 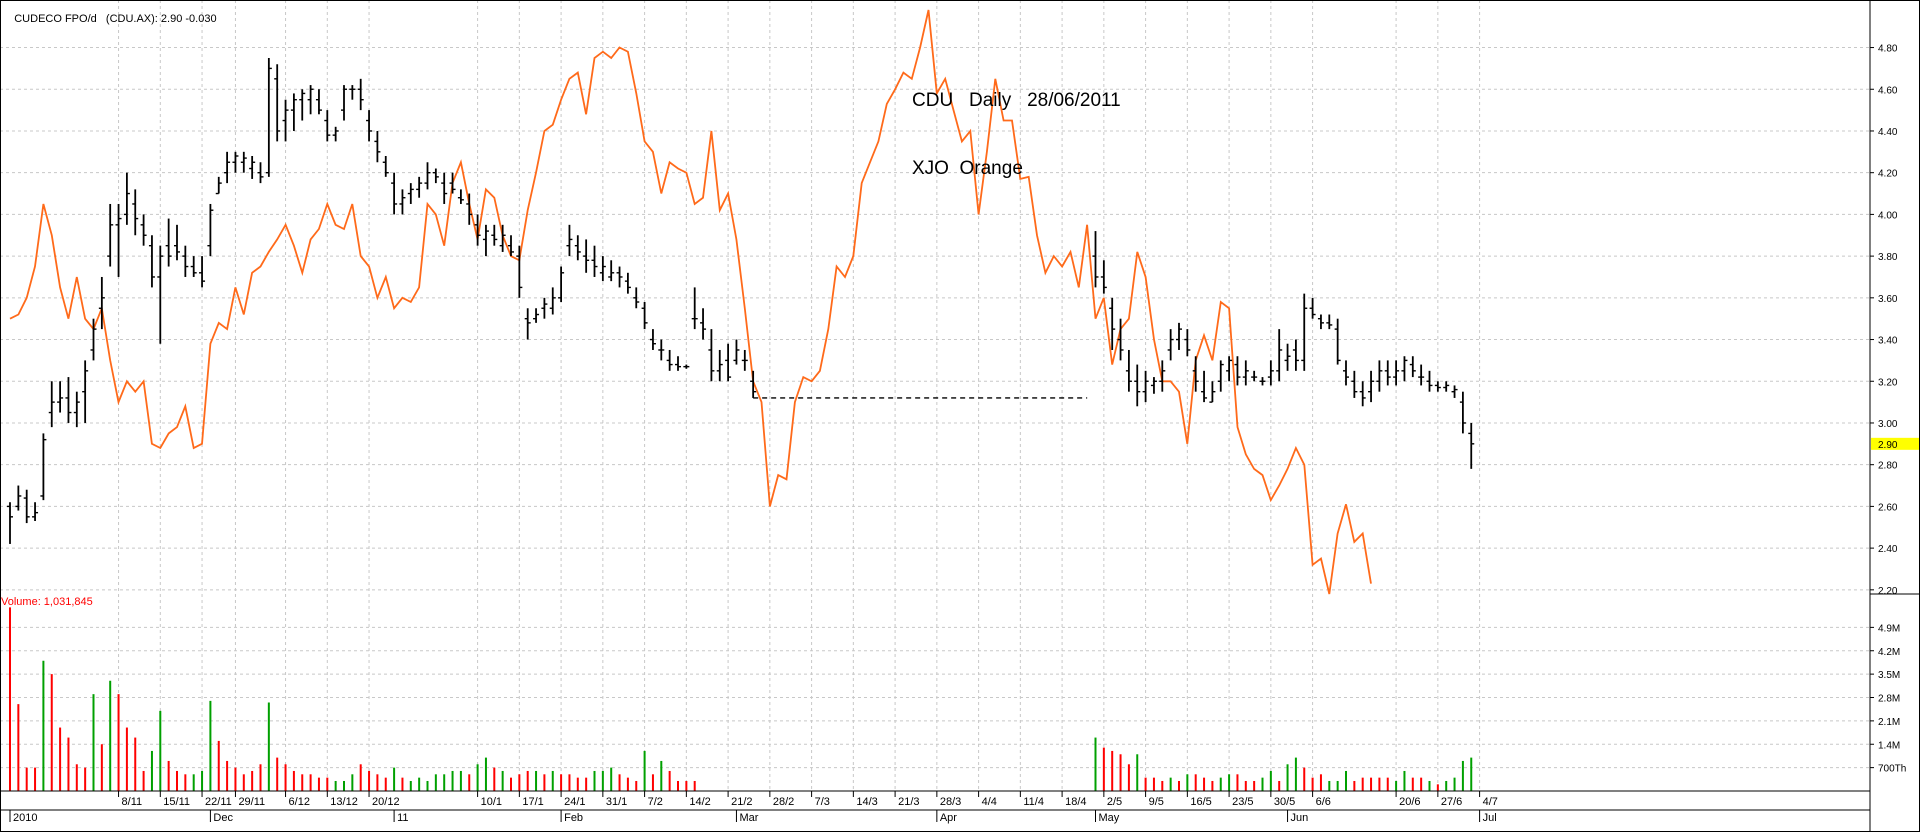 What do you see at coordinates (1156, 802) in the screenshot?
I see `x-tick-label: 9/5` at bounding box center [1156, 802].